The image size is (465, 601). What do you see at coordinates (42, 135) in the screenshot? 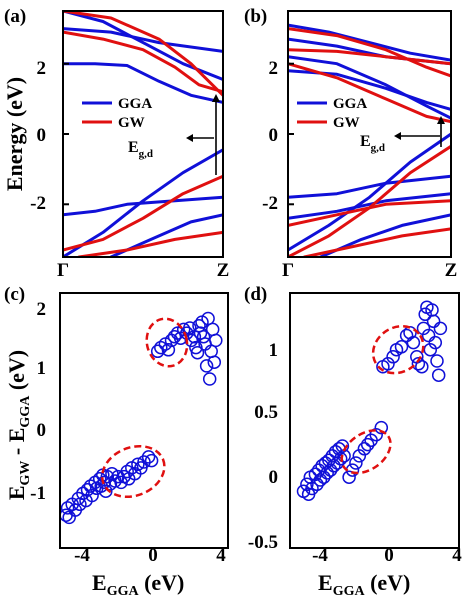
I see `ytick-a-0: 0` at bounding box center [42, 135].